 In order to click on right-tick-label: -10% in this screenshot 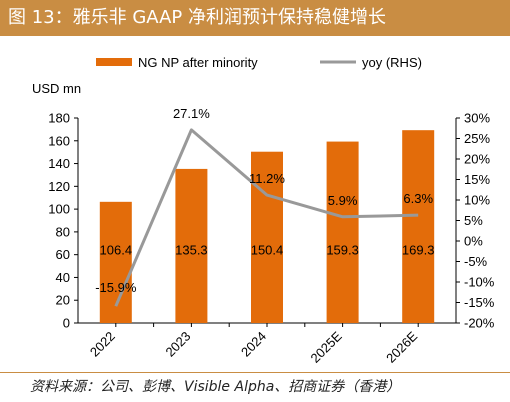, I will do `click(479, 282)`.